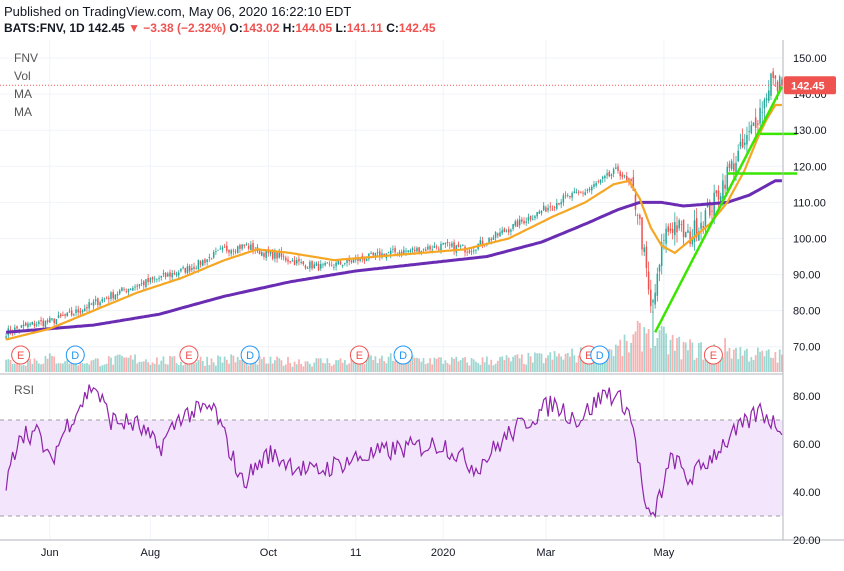 This screenshot has width=844, height=571. I want to click on last-price: 142.45, so click(106, 28).